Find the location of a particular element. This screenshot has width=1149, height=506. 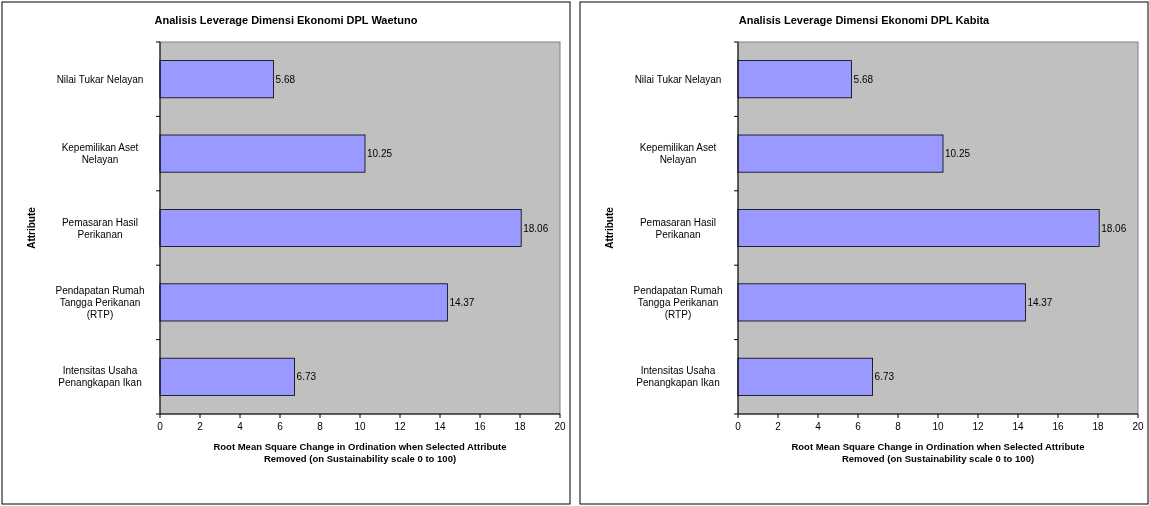

chart-title: Analisis Leverage Dimensi Ekonomi DPL Waetuno is located at coordinates (286, 20).